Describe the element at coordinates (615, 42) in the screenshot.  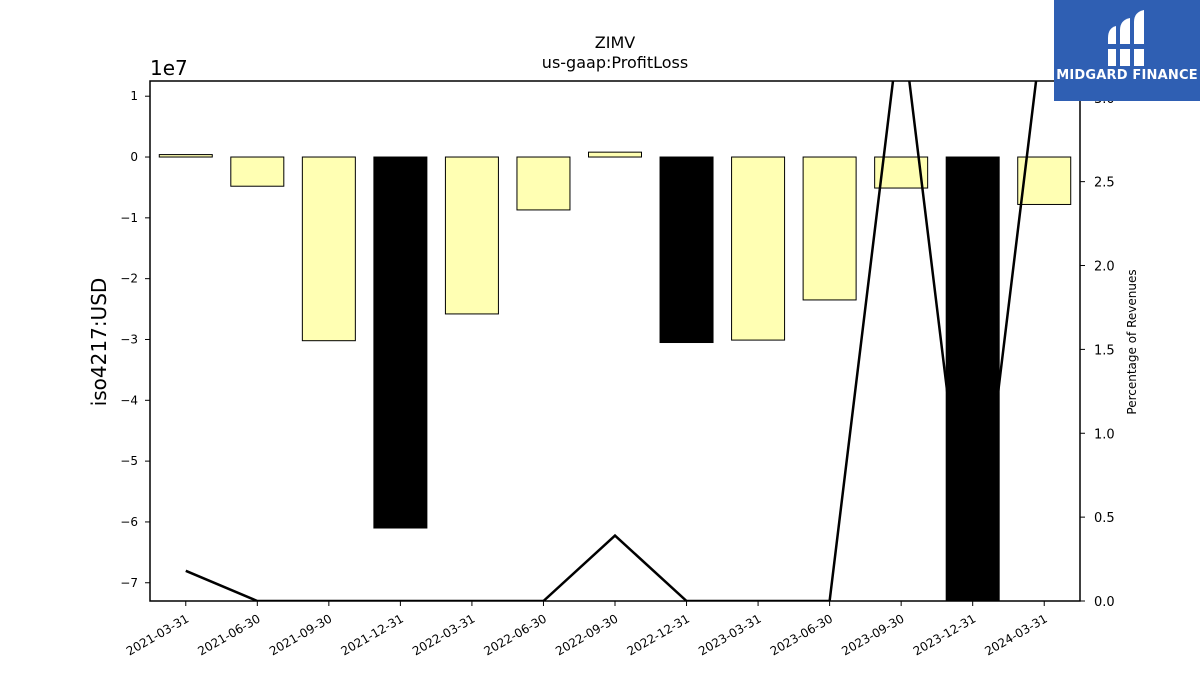
I see `chart-title: ZIMV` at that location.